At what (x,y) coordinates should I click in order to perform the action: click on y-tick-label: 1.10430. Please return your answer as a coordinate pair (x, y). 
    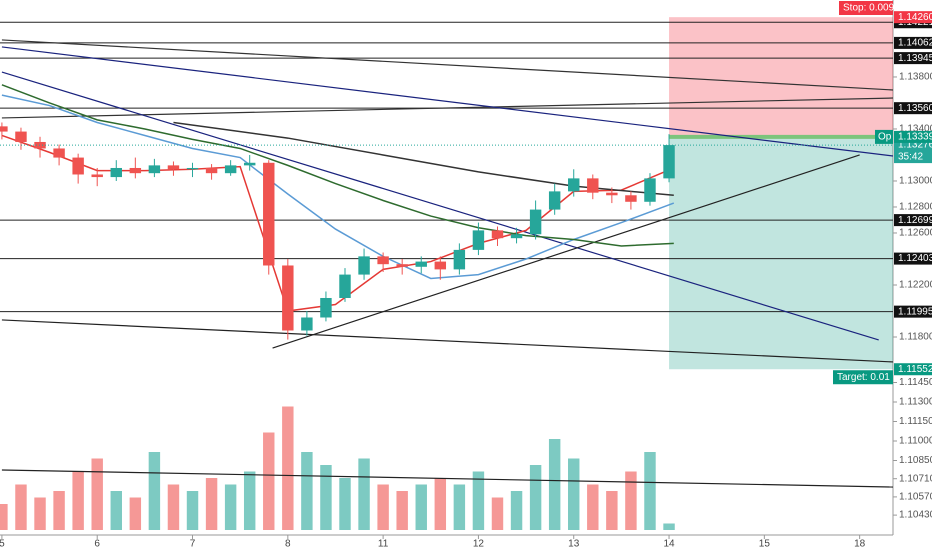
    Looking at the image, I should click on (915, 515).